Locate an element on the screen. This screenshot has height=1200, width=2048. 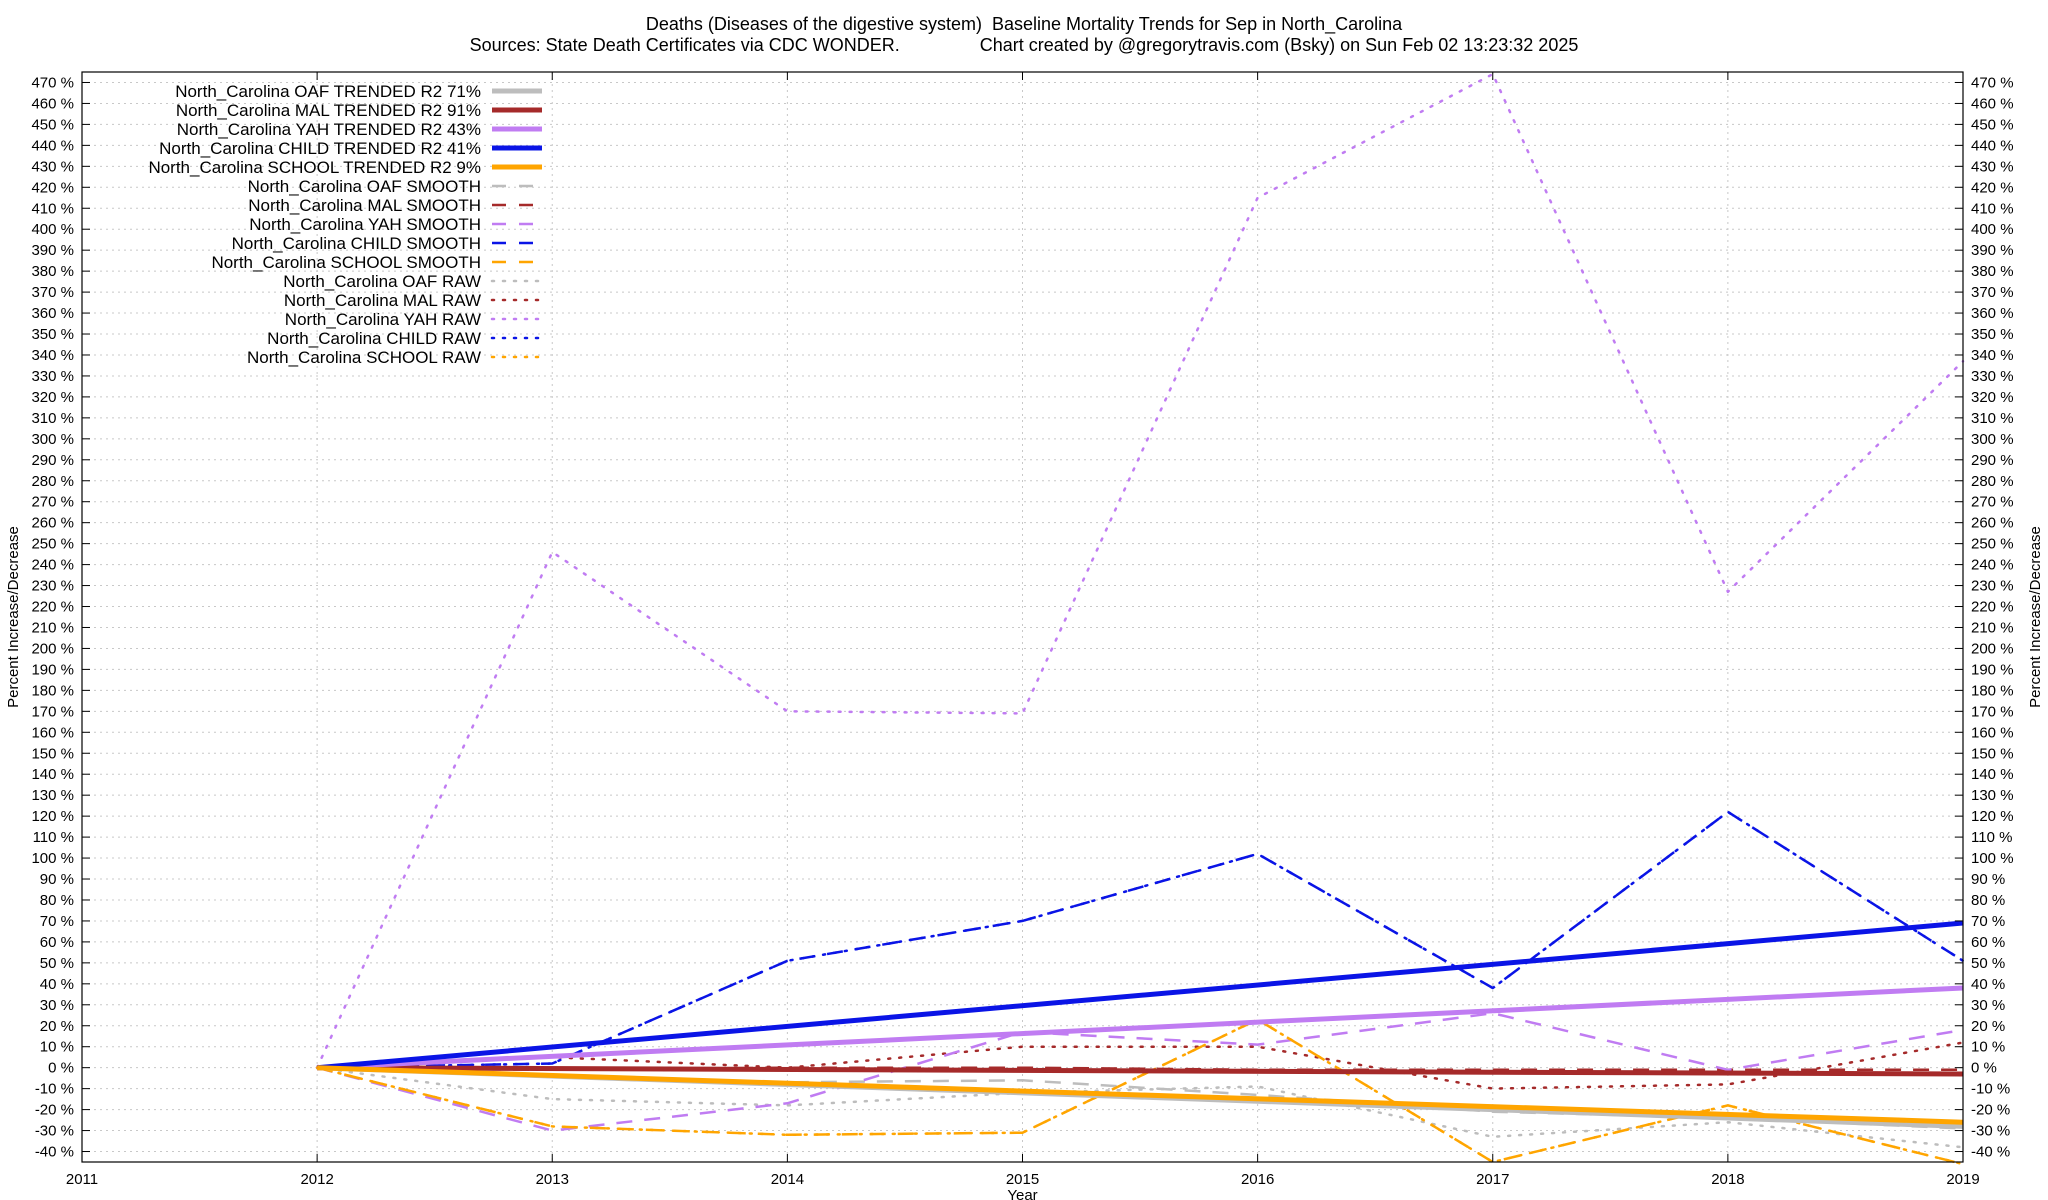
y-tick-label: 80 % is located at coordinates (57, 900).